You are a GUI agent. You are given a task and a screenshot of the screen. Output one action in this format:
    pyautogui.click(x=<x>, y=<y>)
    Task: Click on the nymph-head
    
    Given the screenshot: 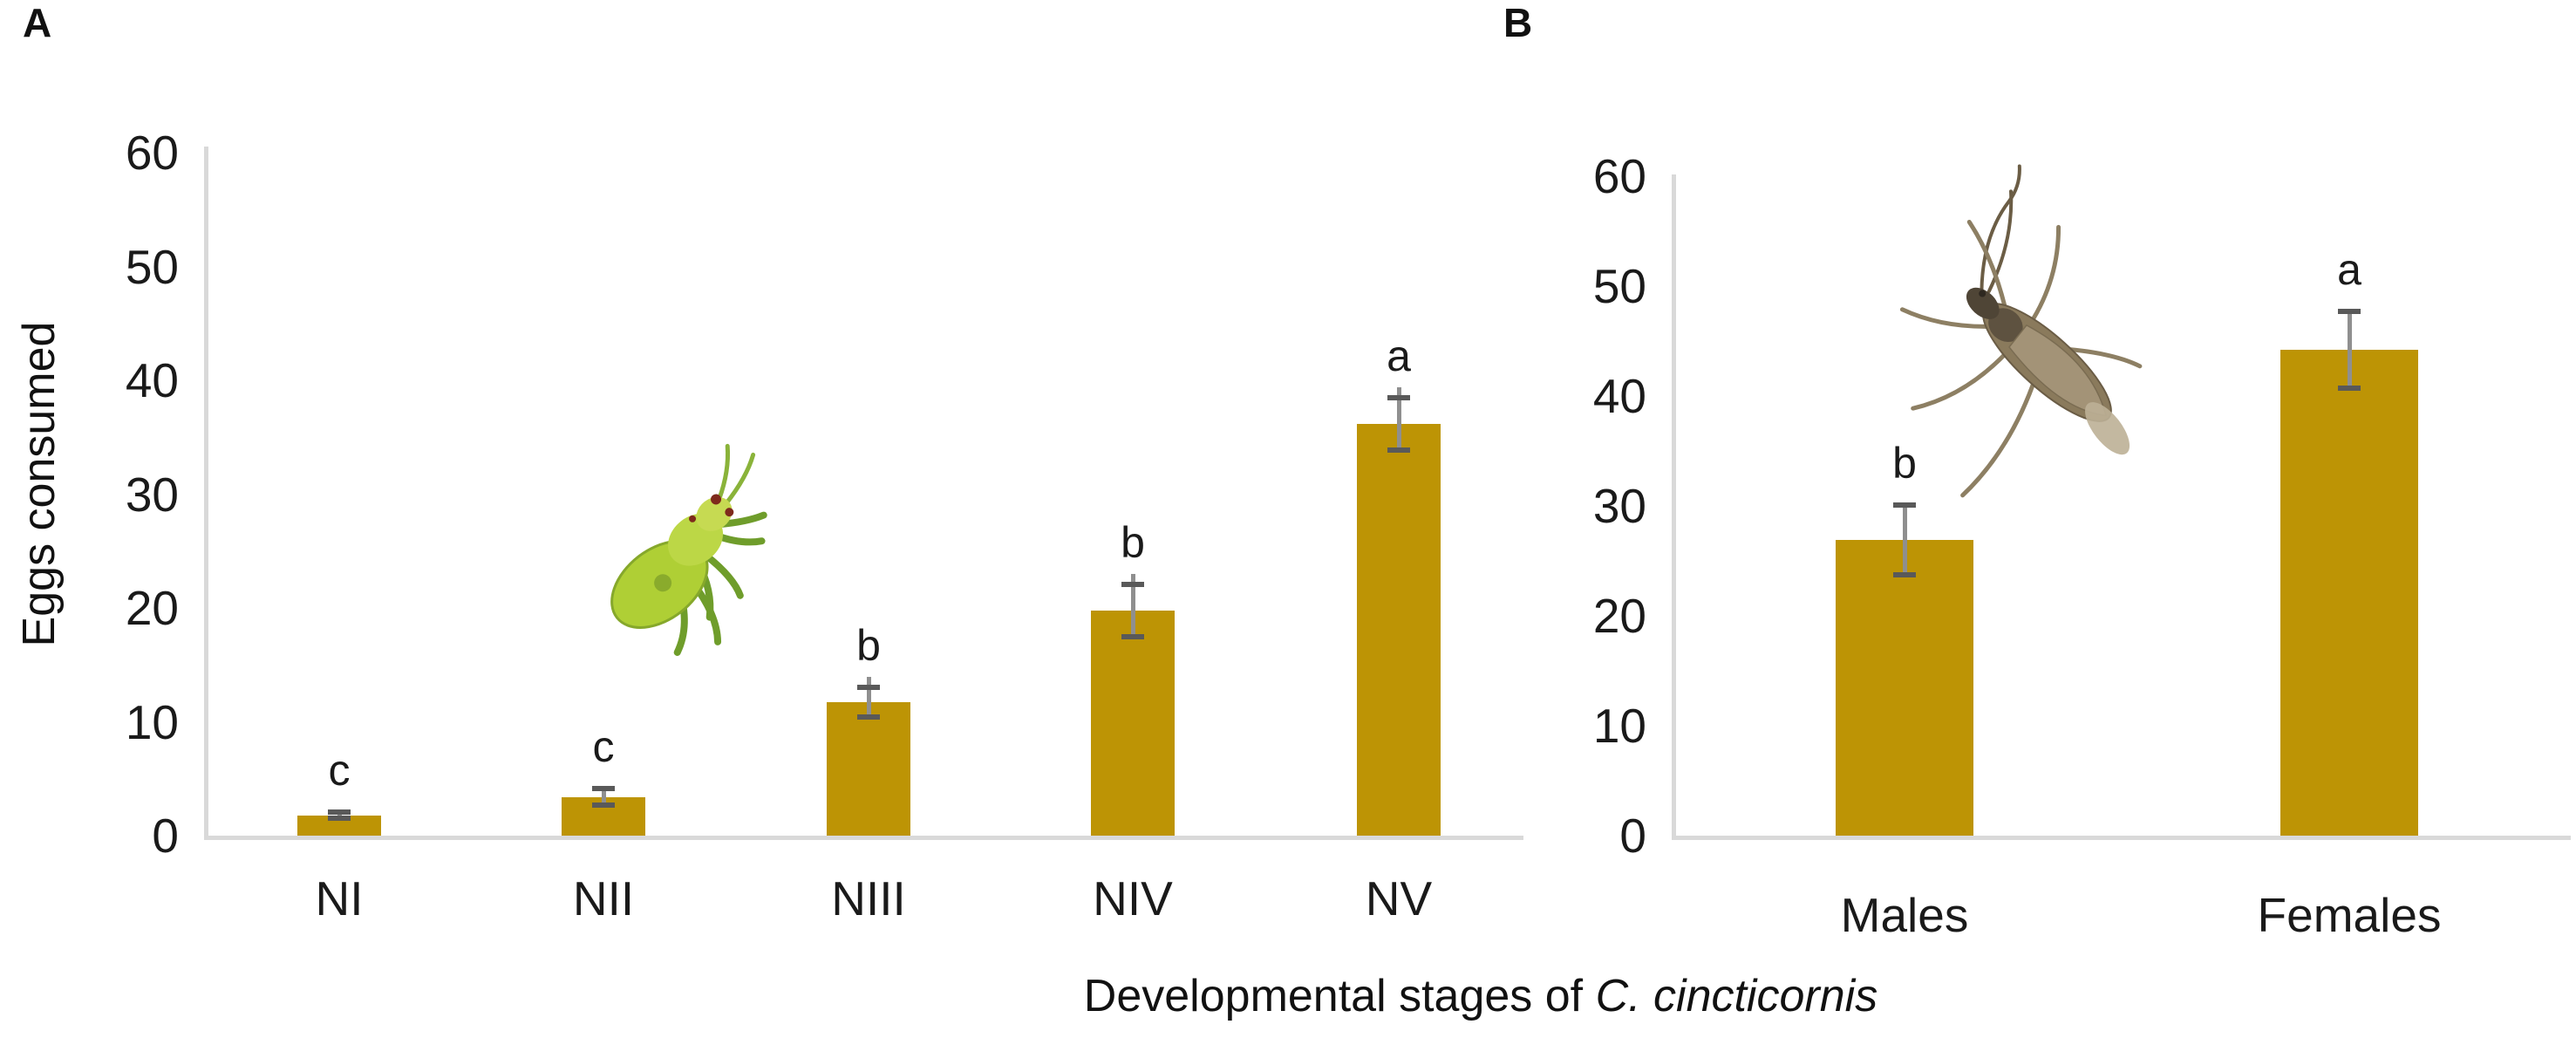 What is the action you would take?
    pyautogui.click(x=715, y=513)
    